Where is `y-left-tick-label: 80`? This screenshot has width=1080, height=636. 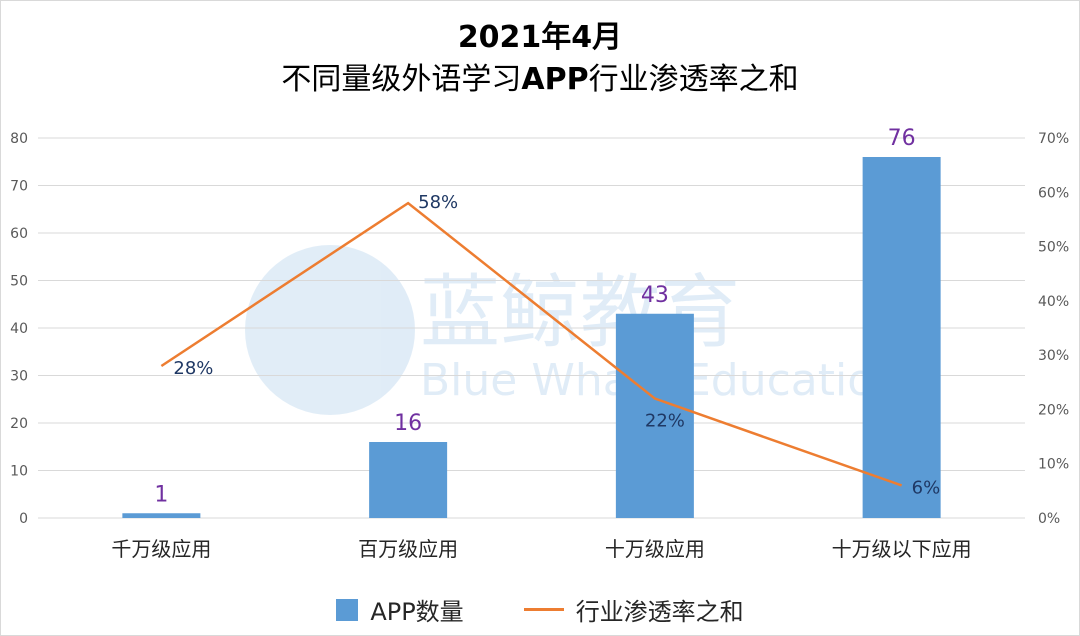
y-left-tick-label: 80 is located at coordinates (19, 139).